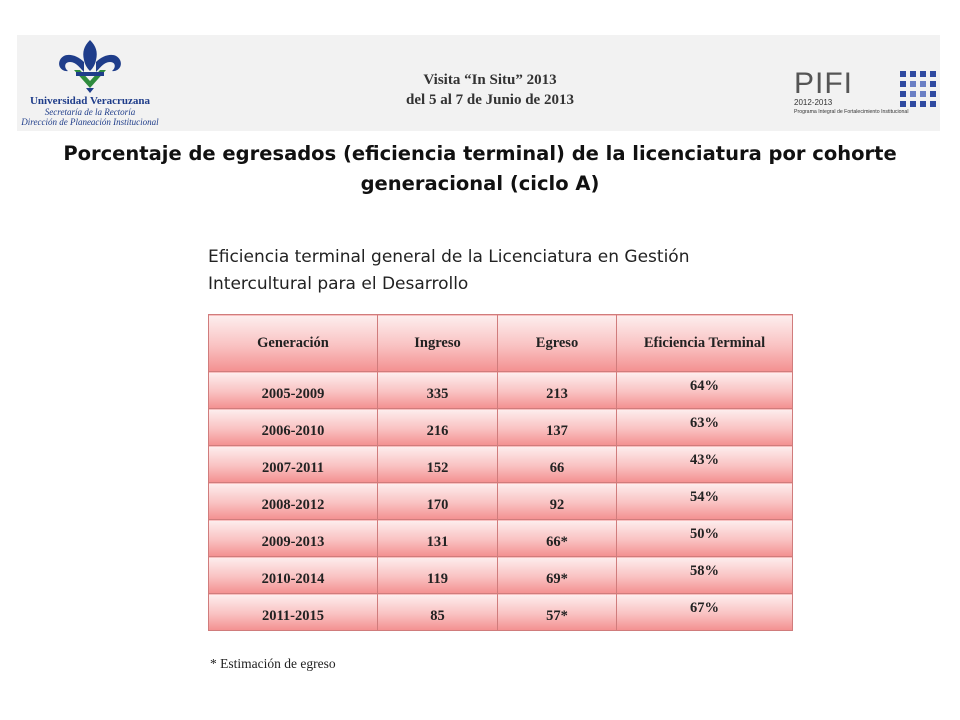 Image resolution: width=960 pixels, height=720 pixels. What do you see at coordinates (293, 538) in the screenshot?
I see `cell-generacion: 2009-2013` at bounding box center [293, 538].